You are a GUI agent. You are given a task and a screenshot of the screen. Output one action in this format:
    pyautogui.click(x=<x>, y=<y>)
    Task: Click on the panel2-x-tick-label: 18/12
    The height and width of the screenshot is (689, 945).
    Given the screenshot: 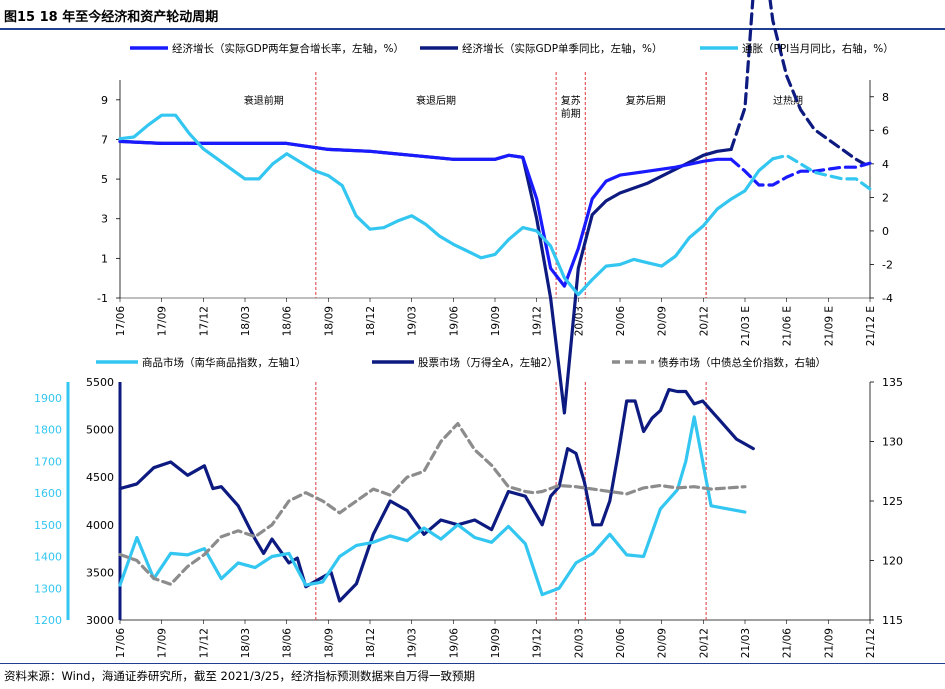 What is the action you would take?
    pyautogui.click(x=371, y=643)
    